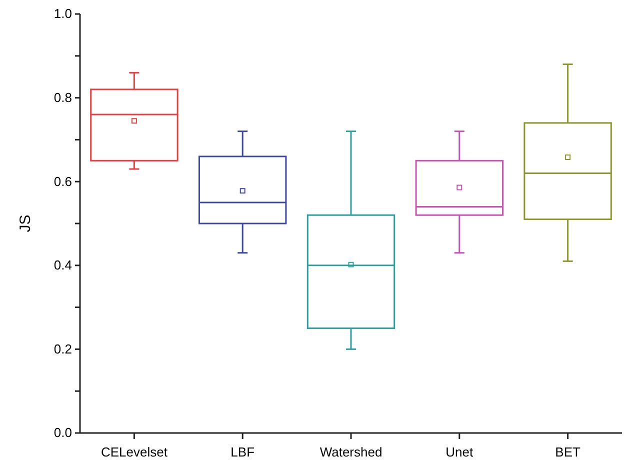  What do you see at coordinates (63, 14) in the screenshot?
I see `y-tick-label: 1.0` at bounding box center [63, 14].